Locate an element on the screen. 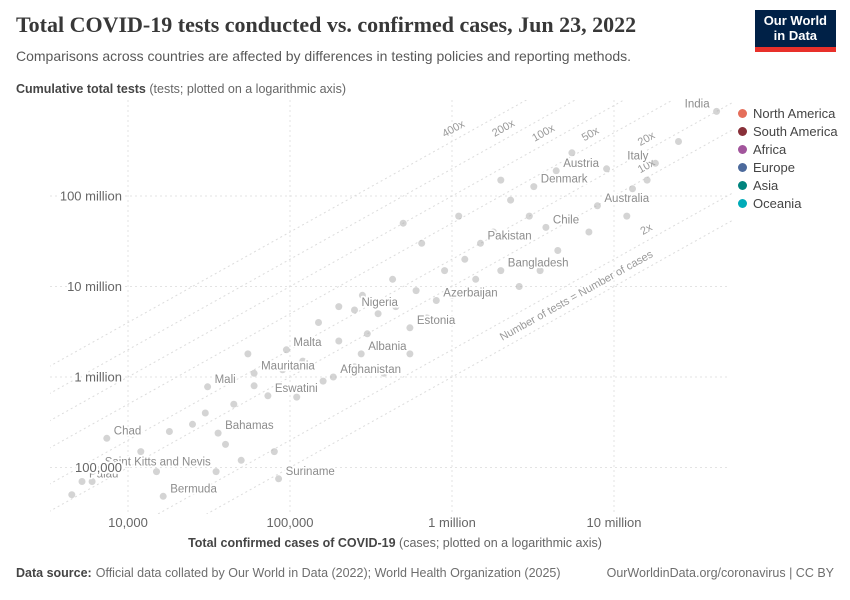 The width and height of the screenshot is (850, 600). data-point-nigeria is located at coordinates (354, 310).